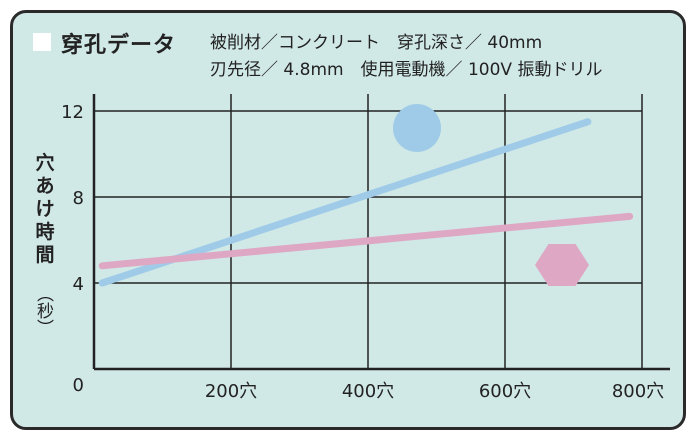 This screenshot has height=444, width=700. I want to click on chart-title: 穿孔データ, so click(119, 45).